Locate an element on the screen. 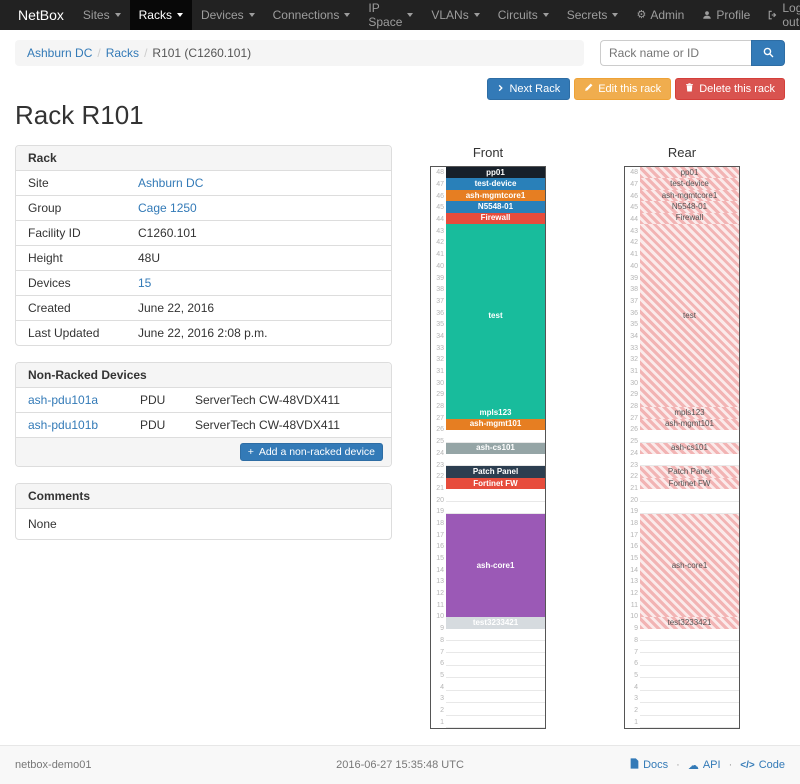 The height and width of the screenshot is (784, 800). add-nonracked-button: + Add a non-racked device is located at coordinates (311, 452).